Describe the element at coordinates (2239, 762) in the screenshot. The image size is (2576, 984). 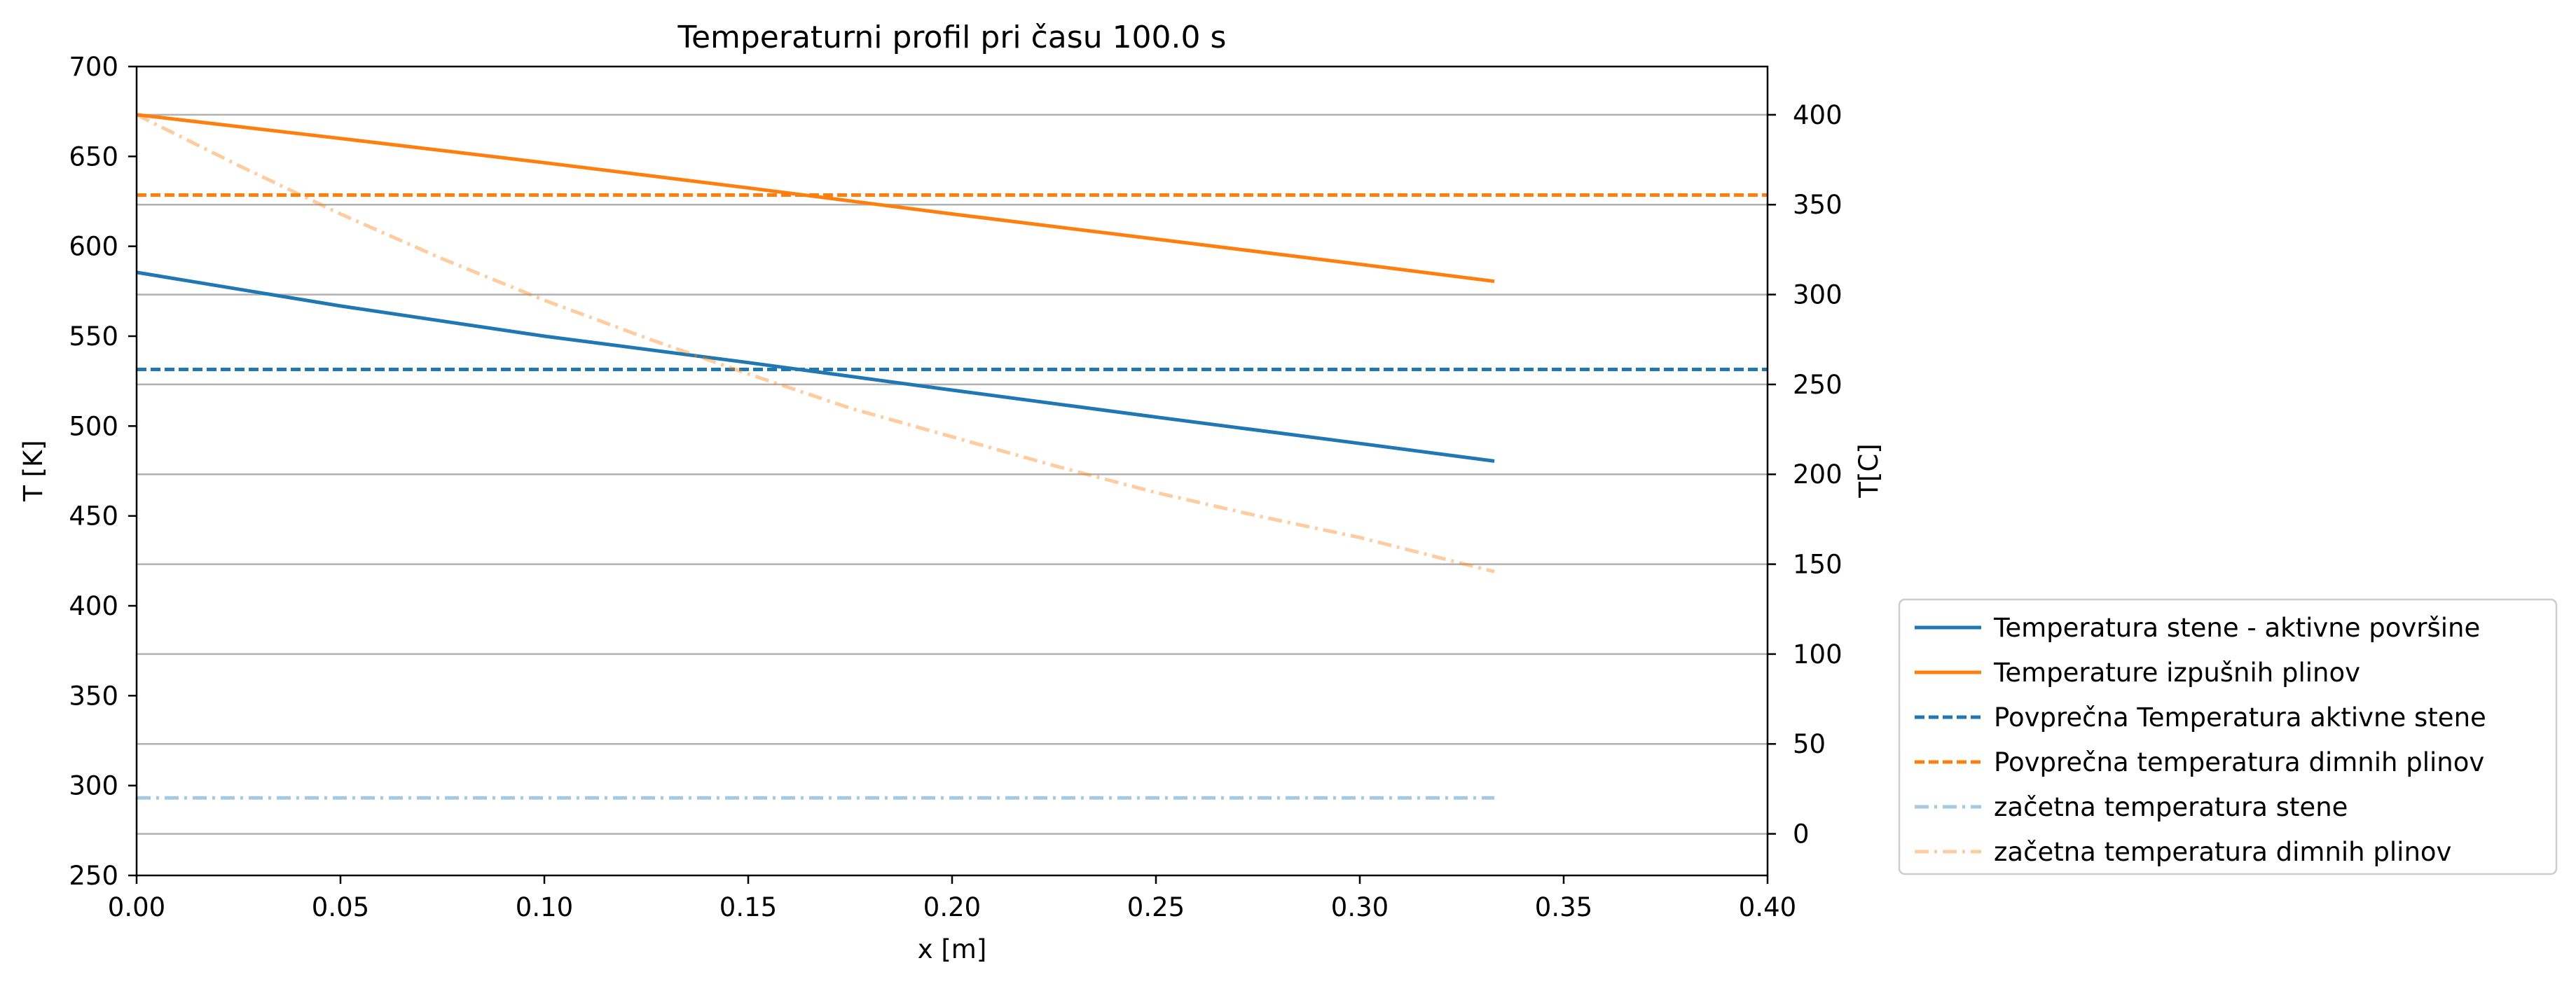
I see `legend-label: Povprečna temperatura dimnih plinov` at that location.